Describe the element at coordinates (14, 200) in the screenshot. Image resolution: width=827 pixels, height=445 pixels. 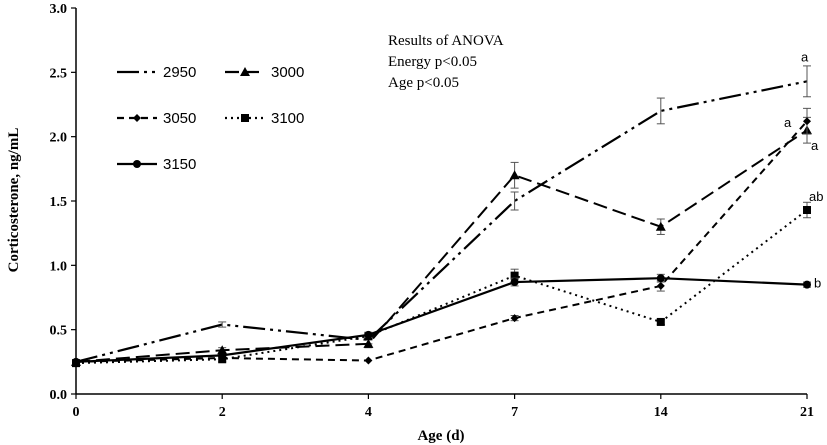
I see `y-axis-title: Corticosterone, ng/mL` at that location.